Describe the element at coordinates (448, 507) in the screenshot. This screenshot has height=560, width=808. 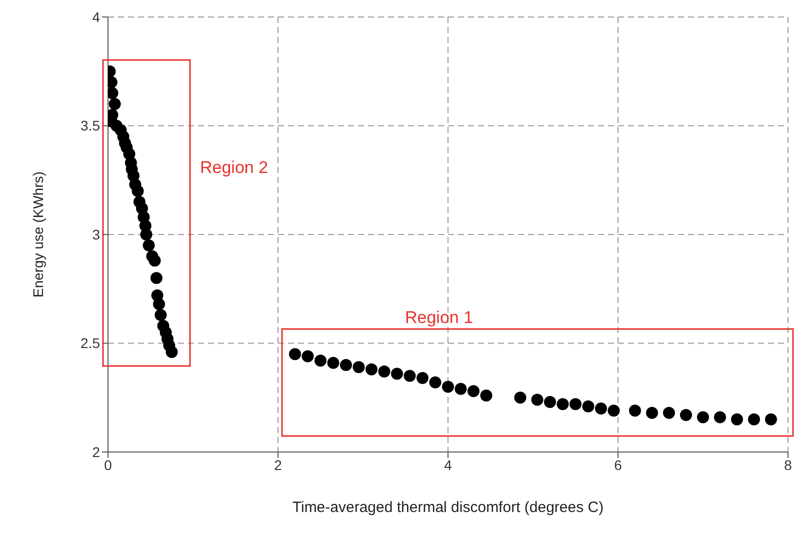
I see `x-axis-title: Time-averaged thermal discomfort (degrees C)` at that location.